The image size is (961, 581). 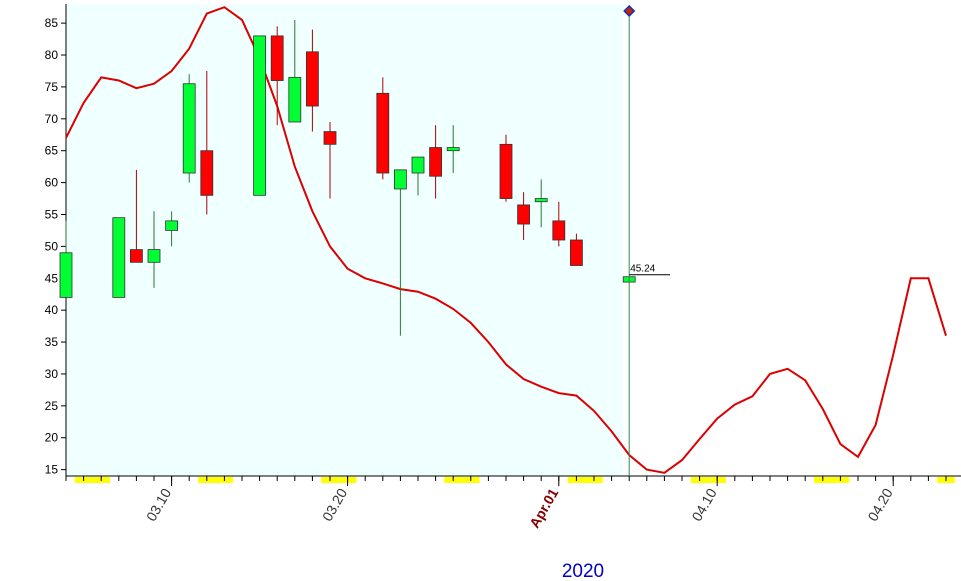 I want to click on x-tick-label: 03.10, so click(x=158, y=504).